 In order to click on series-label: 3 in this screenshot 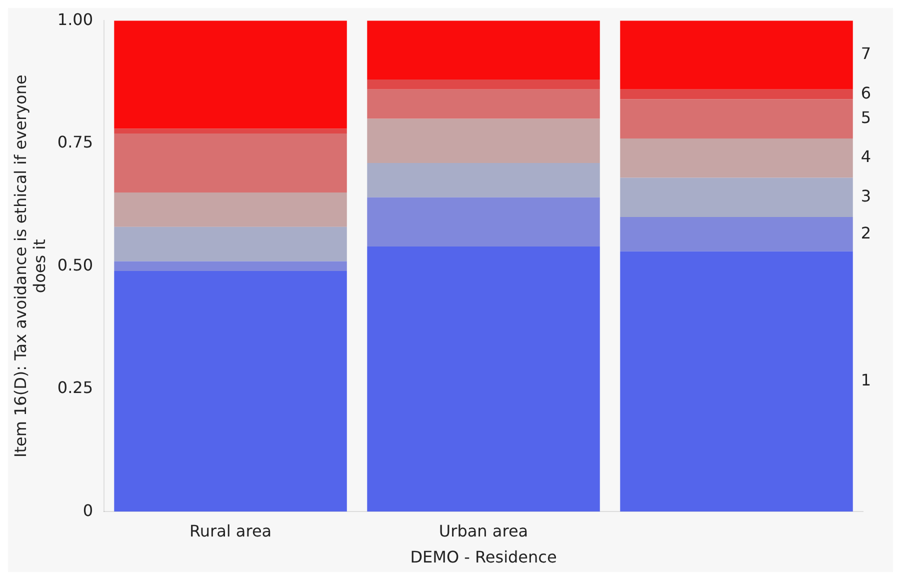, I will do `click(866, 196)`.